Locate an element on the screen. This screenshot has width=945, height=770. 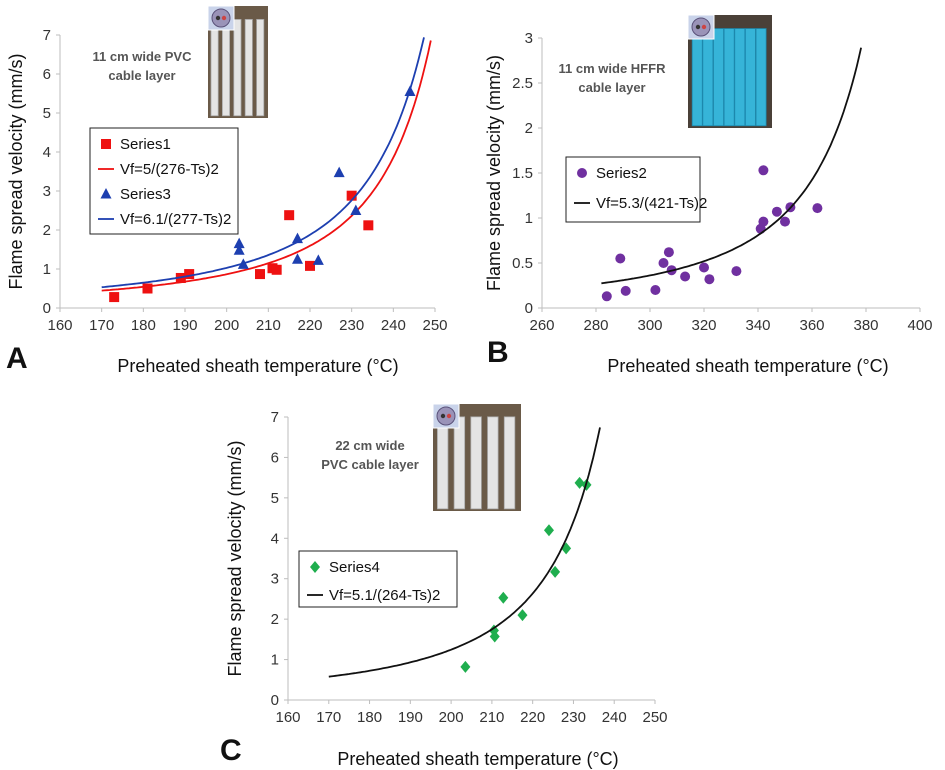
panel-annotation: PVC cable layer is located at coordinates (370, 464).